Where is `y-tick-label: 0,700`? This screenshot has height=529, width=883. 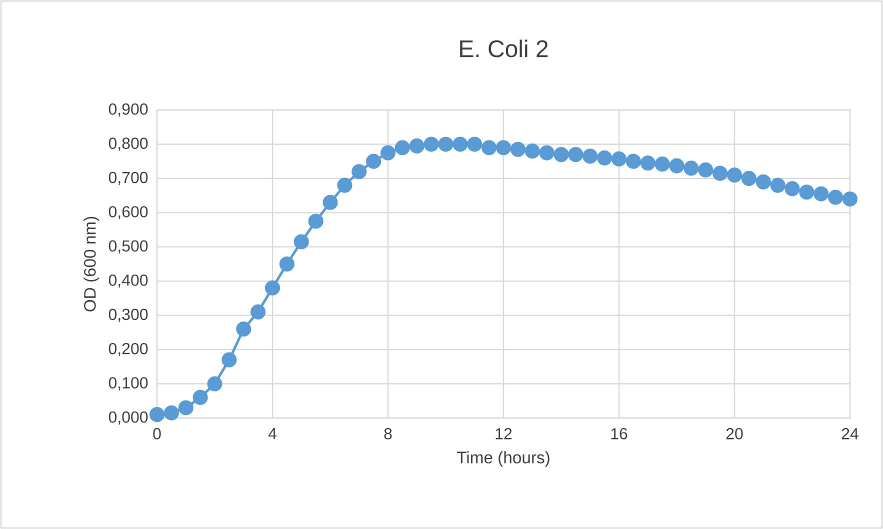
y-tick-label: 0,700 is located at coordinates (128, 179).